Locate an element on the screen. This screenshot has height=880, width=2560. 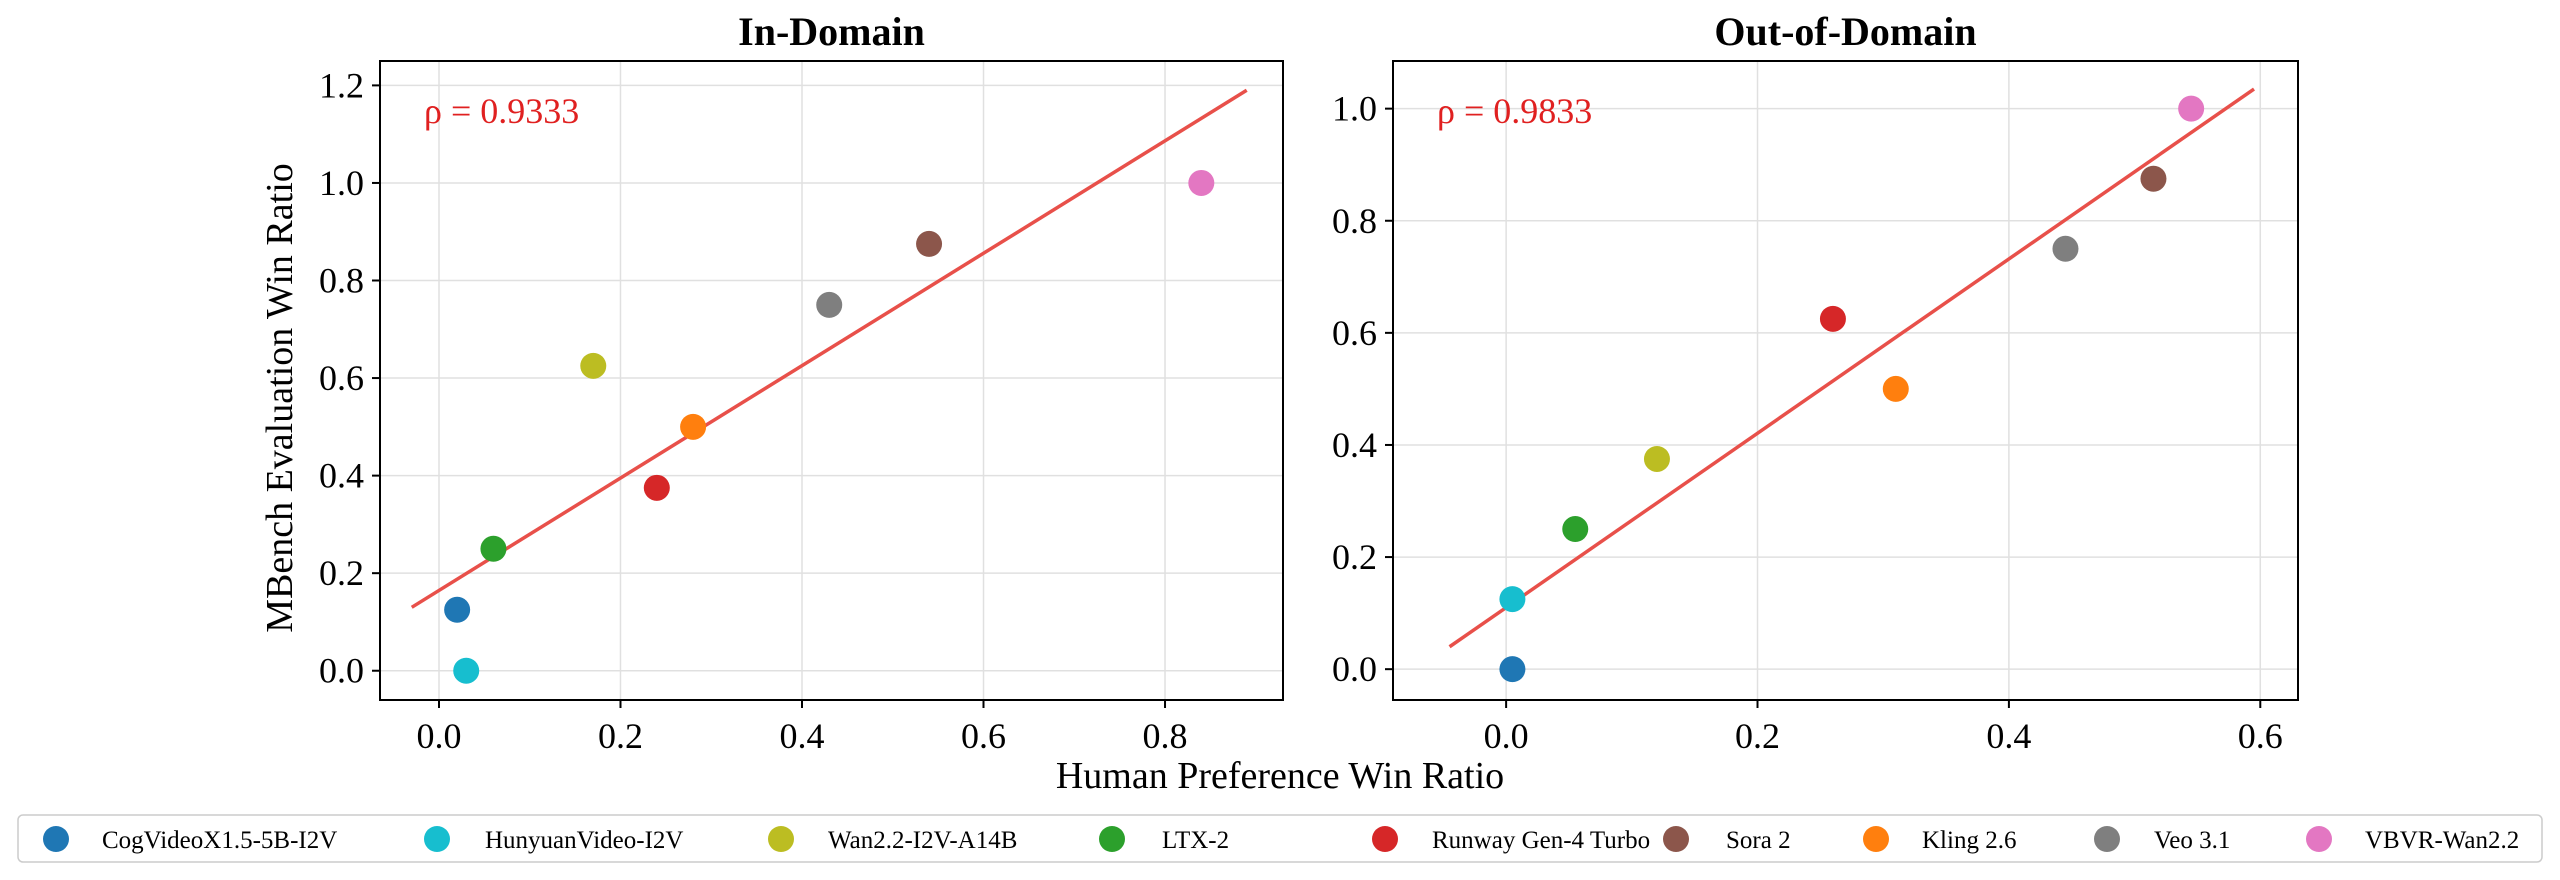
legend-label: HunyuanVideo-I2V is located at coordinates (584, 840).